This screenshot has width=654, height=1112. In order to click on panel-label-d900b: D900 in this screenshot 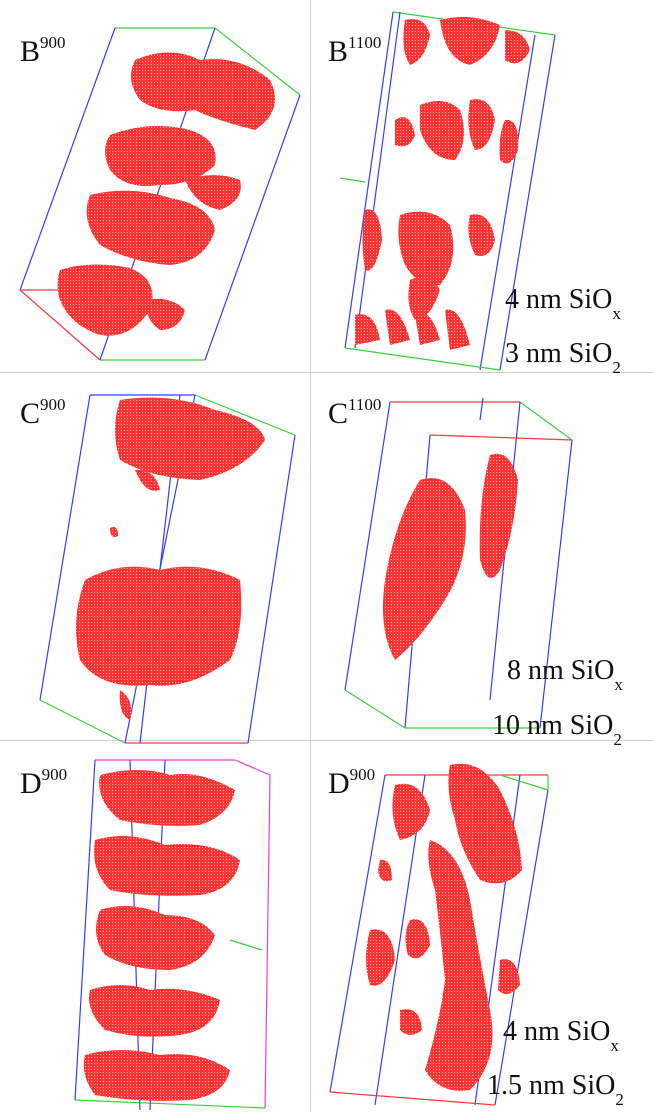, I will do `click(352, 782)`.